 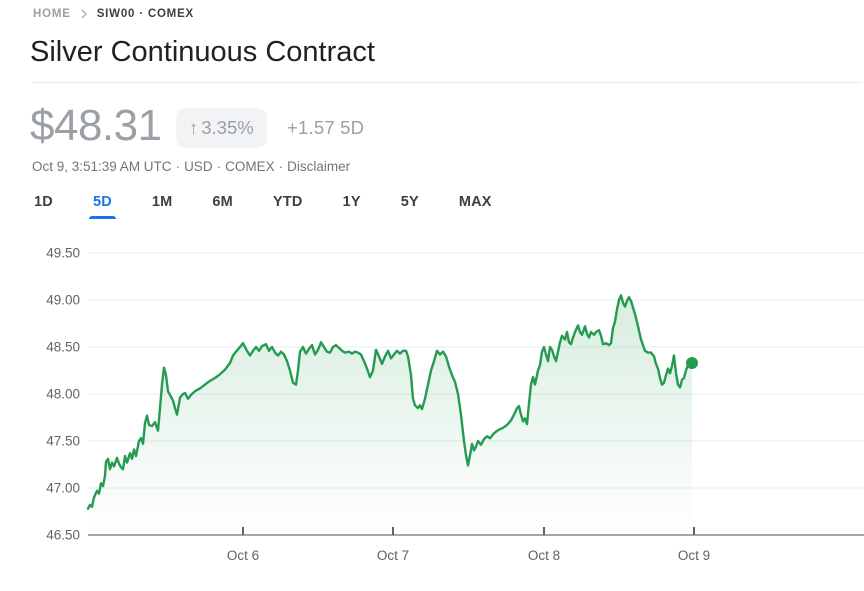 What do you see at coordinates (52, 14) in the screenshot?
I see `breadcrumb-home-link: HOME` at bounding box center [52, 14].